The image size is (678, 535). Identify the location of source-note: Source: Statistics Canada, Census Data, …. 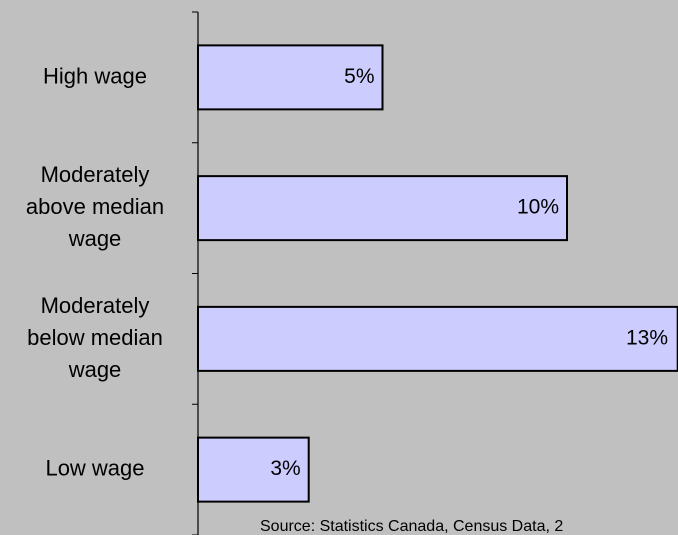
(411, 526).